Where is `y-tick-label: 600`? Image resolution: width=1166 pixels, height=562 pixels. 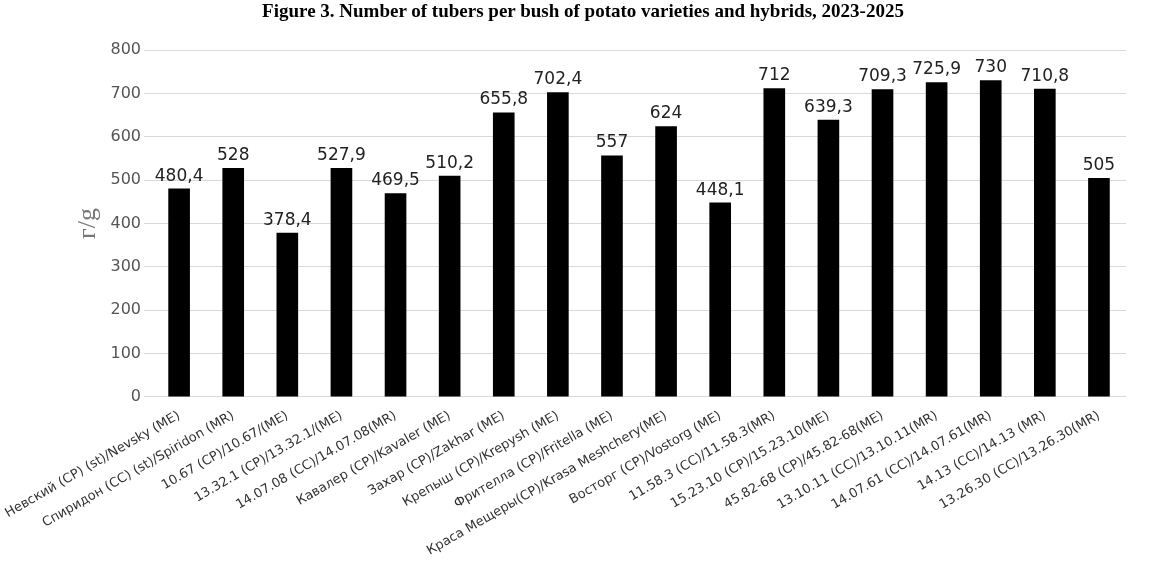 y-tick-label: 600 is located at coordinates (126, 135).